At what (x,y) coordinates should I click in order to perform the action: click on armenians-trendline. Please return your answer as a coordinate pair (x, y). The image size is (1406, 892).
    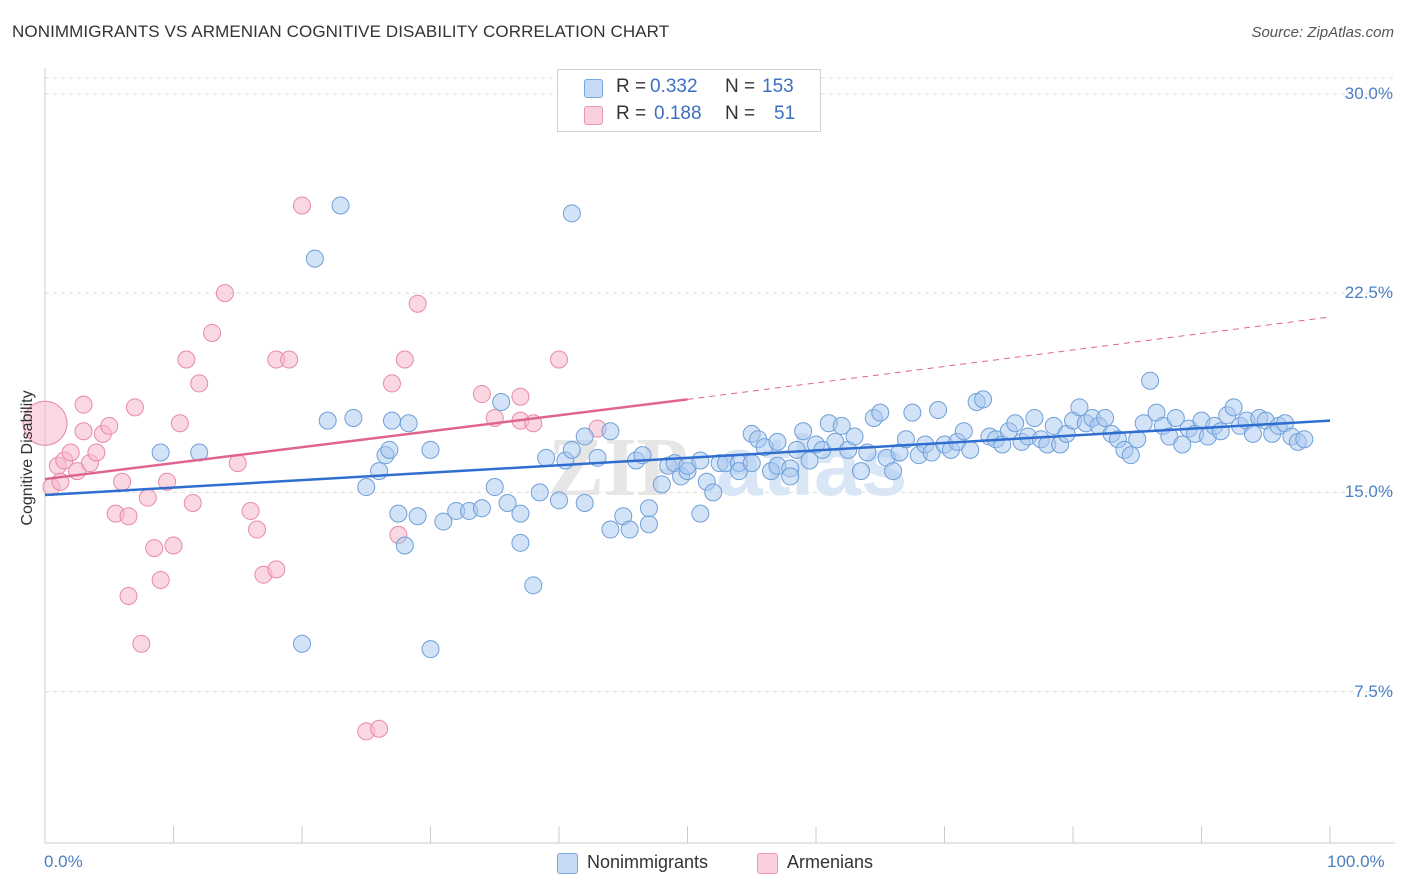
    Looking at the image, I should click on (366, 439).